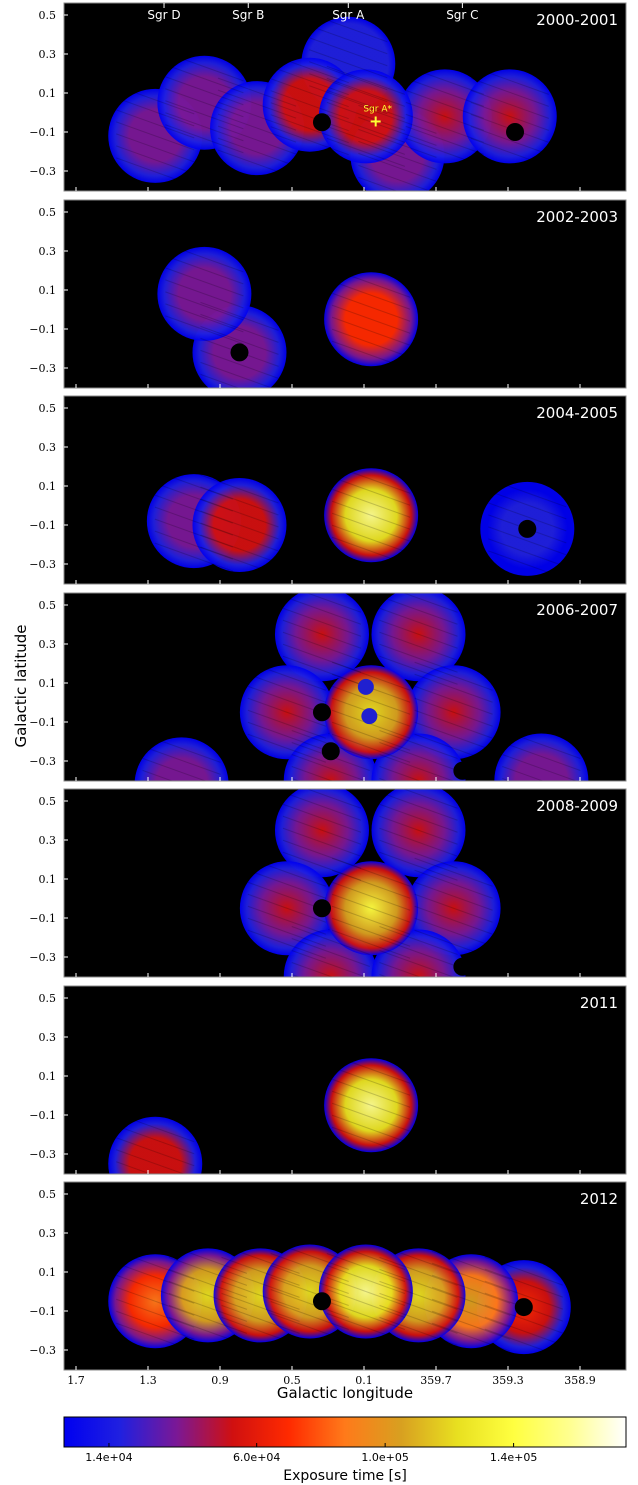 The image size is (638, 1485). Describe the element at coordinates (48, 605) in the screenshot. I see `y-tick-label: 0.5` at that location.